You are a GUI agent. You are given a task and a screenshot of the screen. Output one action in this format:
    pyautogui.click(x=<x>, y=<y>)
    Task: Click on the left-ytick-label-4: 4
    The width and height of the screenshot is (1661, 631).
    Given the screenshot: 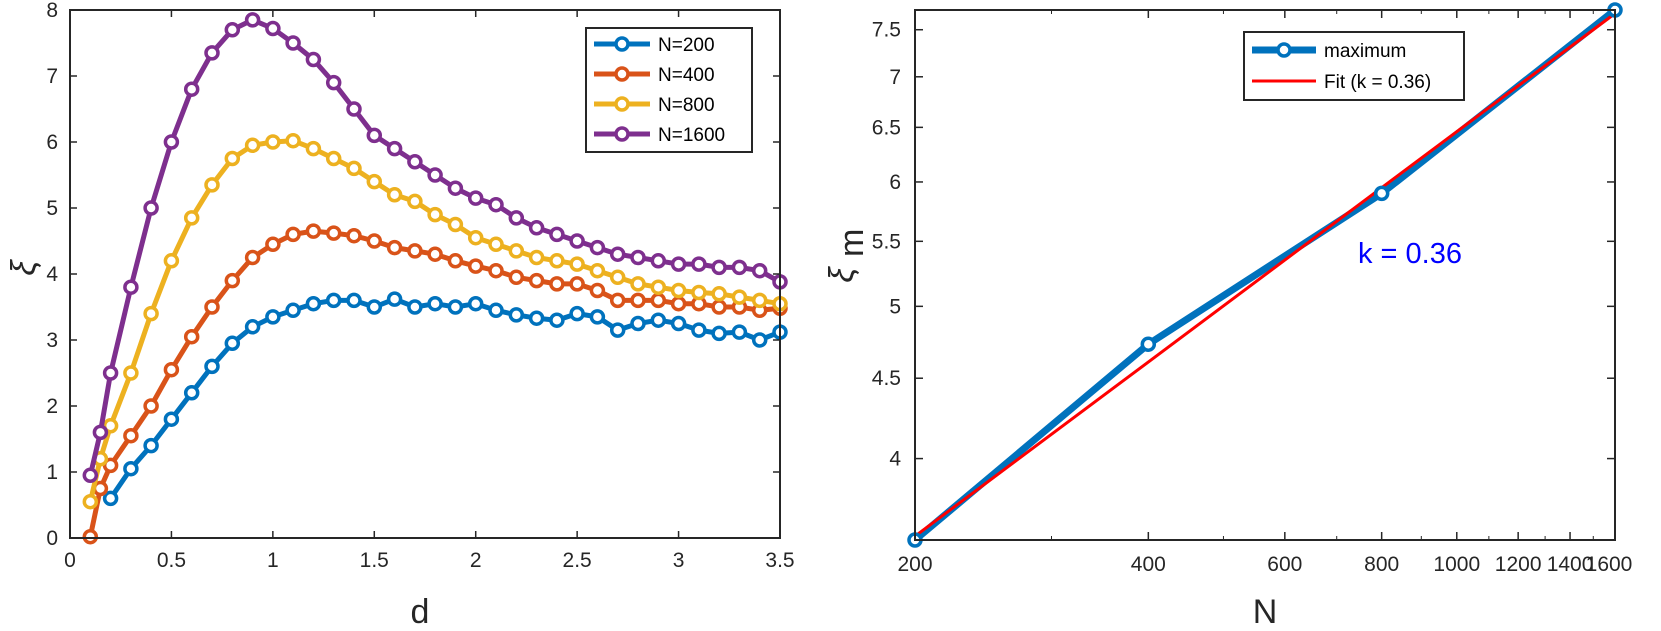 What is the action you would take?
    pyautogui.click(x=52, y=274)
    